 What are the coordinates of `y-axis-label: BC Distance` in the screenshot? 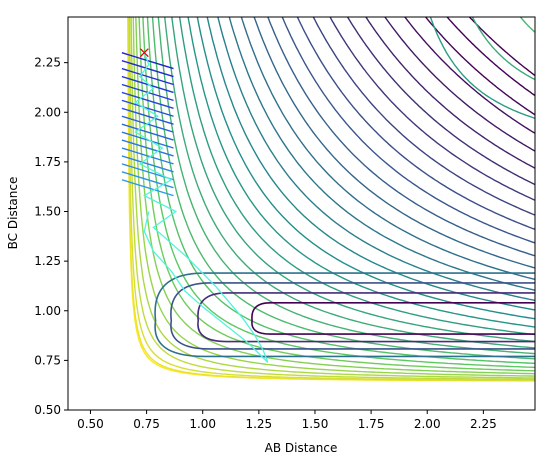 It's located at (13, 213).